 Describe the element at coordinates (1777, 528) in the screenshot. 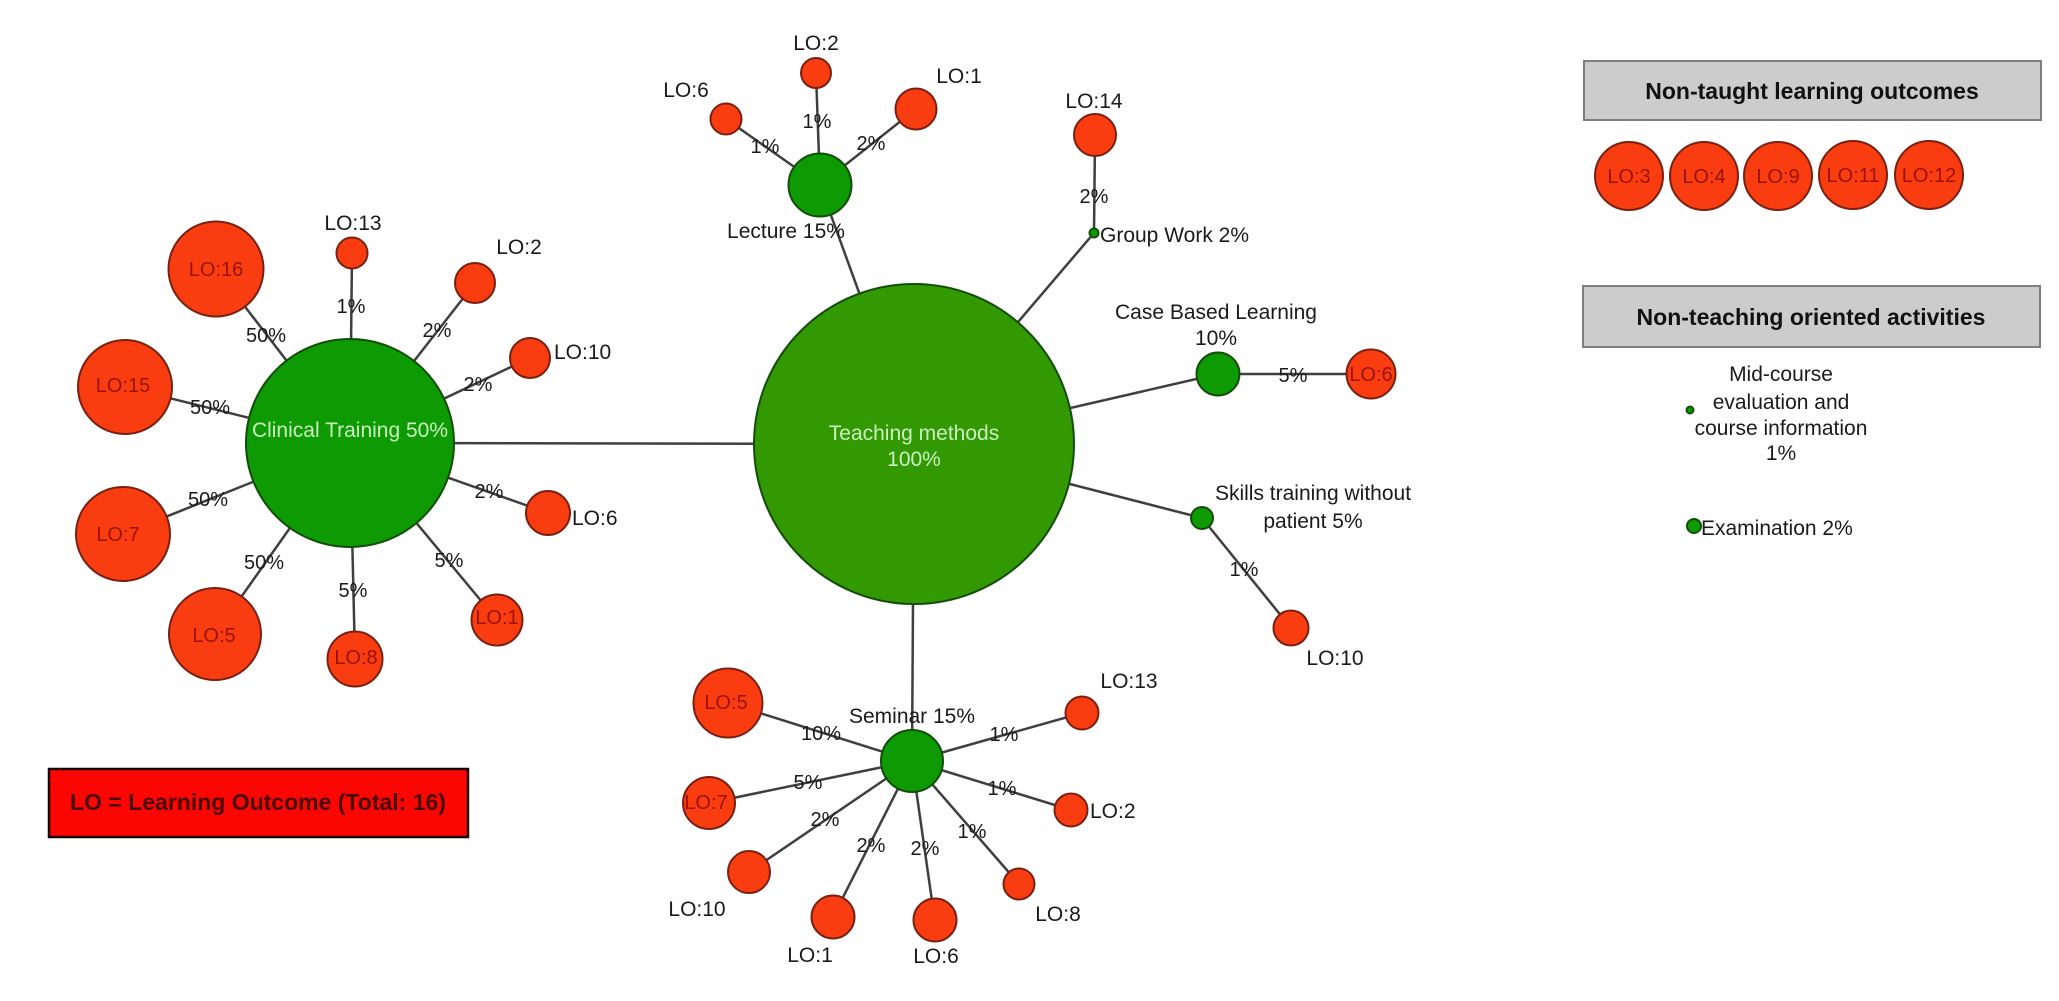

I see `svg-text: Examination 2%` at that location.